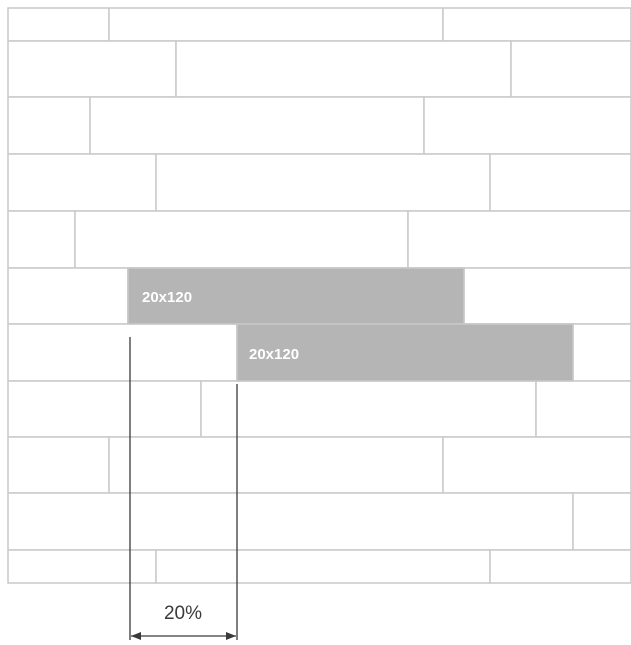 The image size is (631, 645). I want to click on highlighted-tile-1-label: 20x120, so click(167, 297).